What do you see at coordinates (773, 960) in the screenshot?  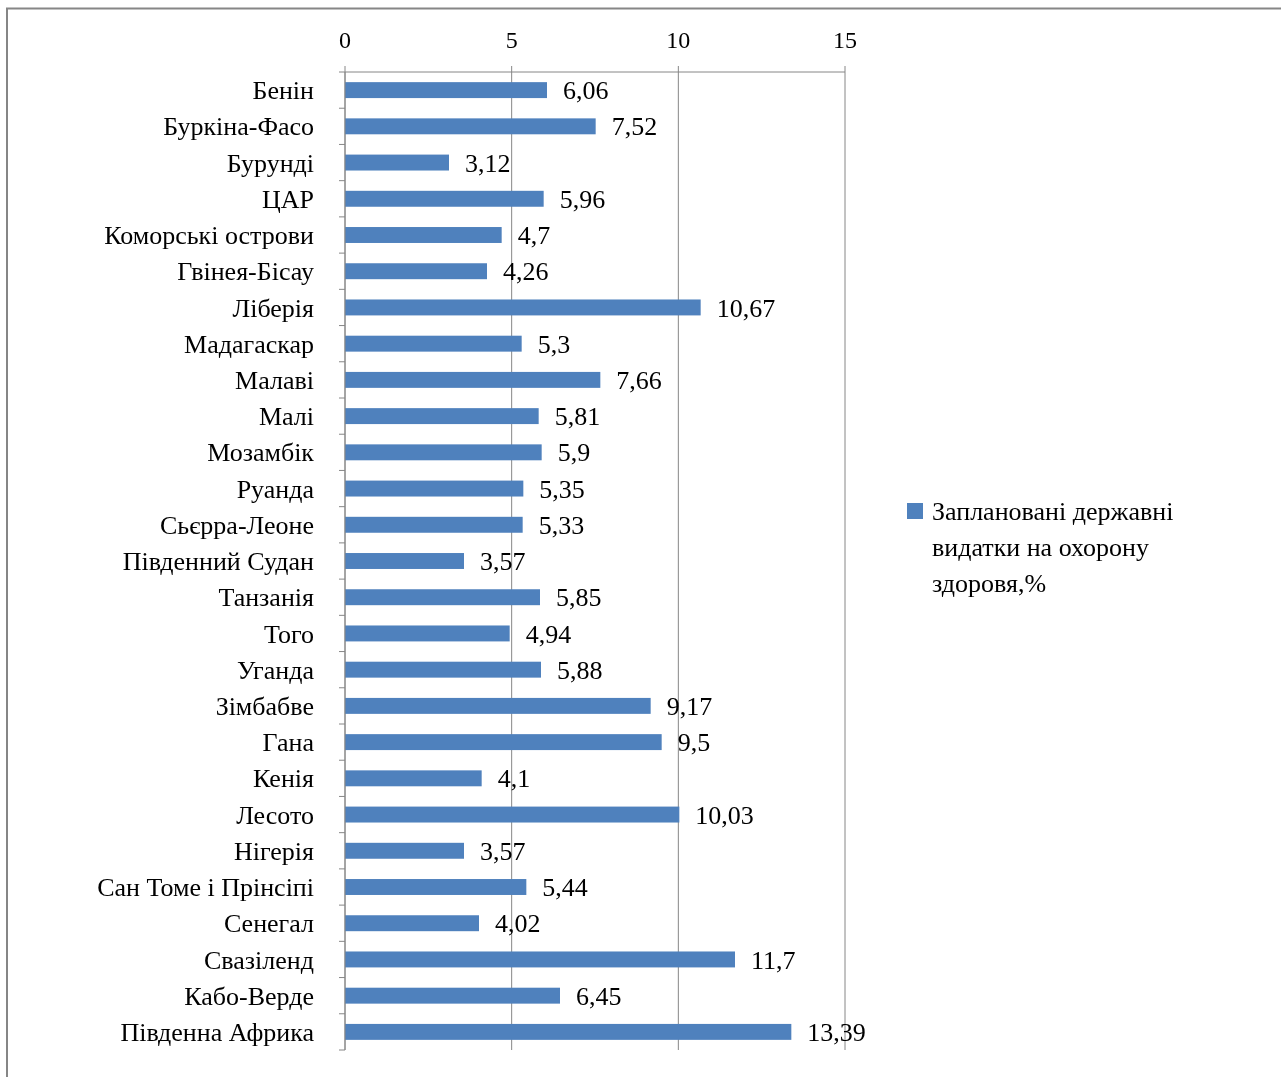 I see `data-label: 11,7` at bounding box center [773, 960].